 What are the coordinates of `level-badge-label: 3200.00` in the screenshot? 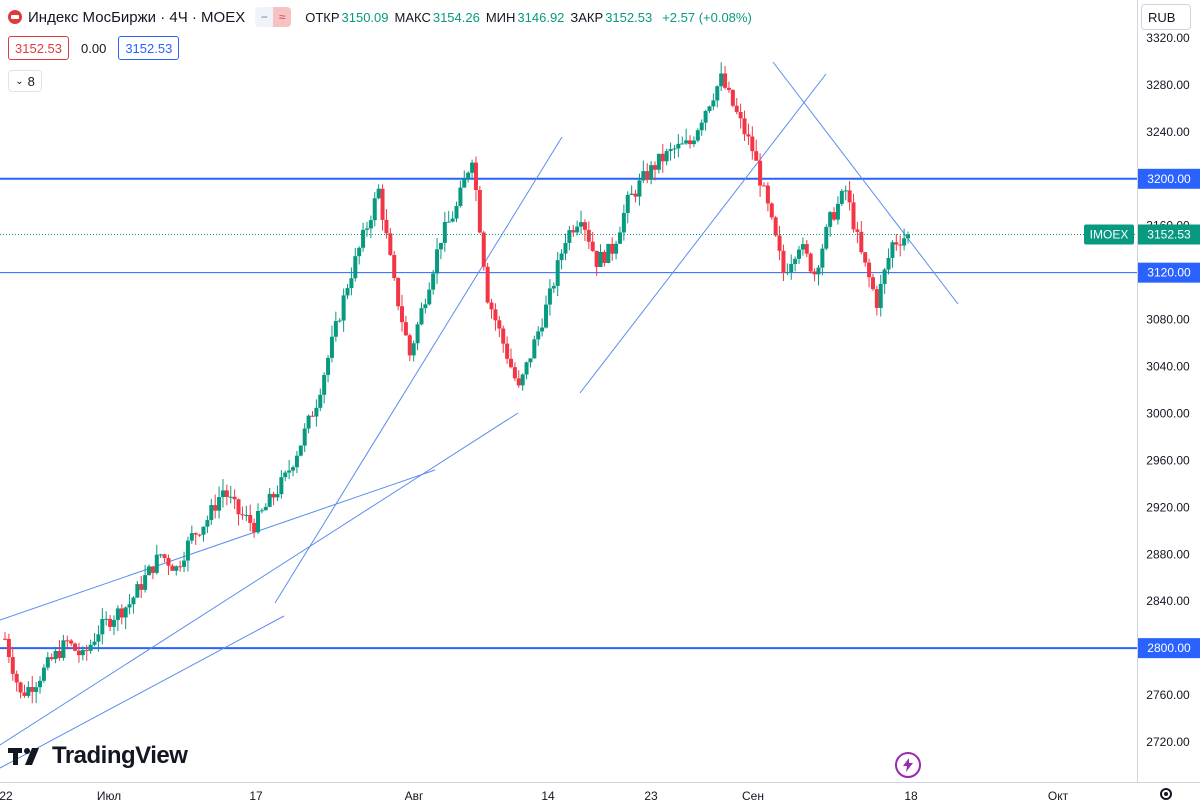 It's located at (1169, 179).